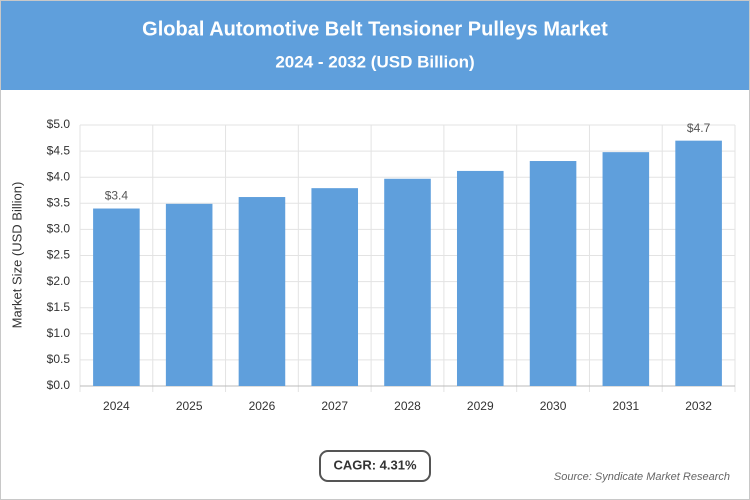  What do you see at coordinates (117, 196) in the screenshot?
I see `value-label: $3.4` at bounding box center [117, 196].